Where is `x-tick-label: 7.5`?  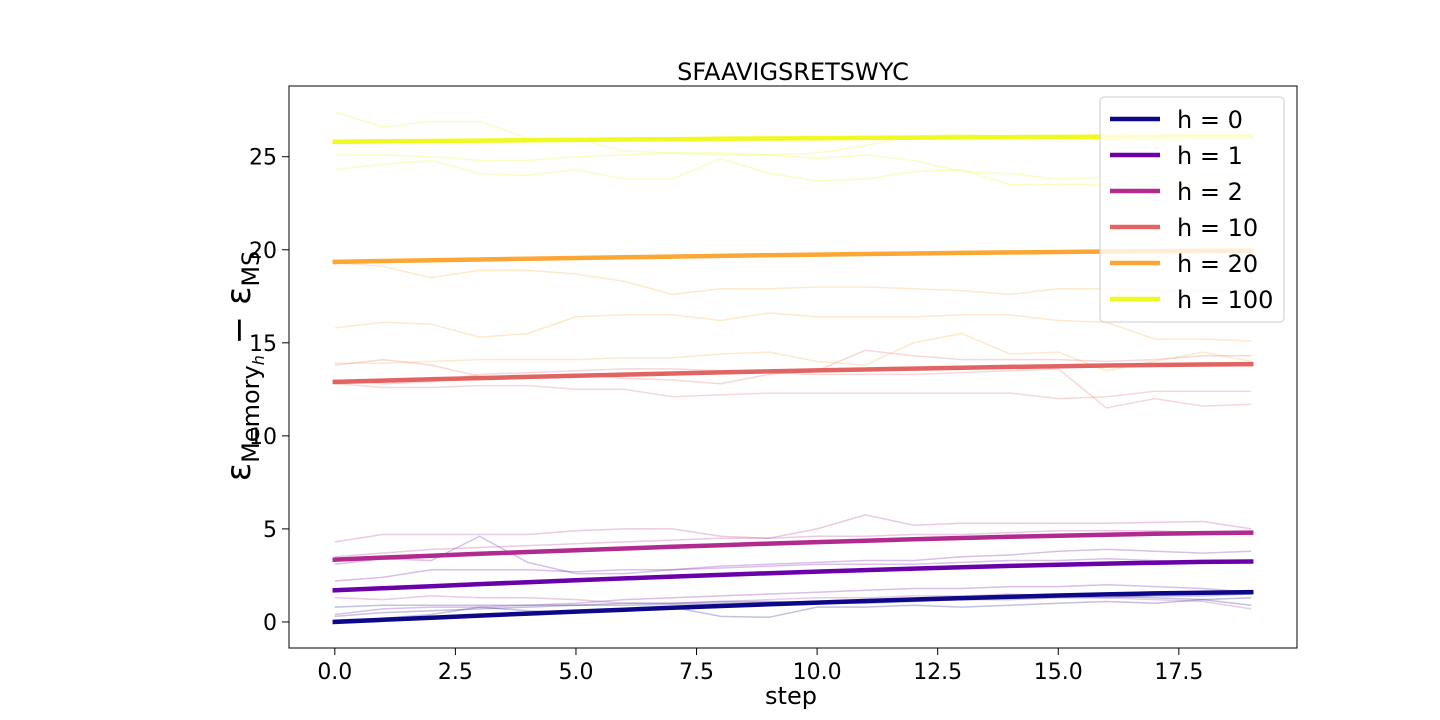 x-tick-label: 7.5 is located at coordinates (696, 672).